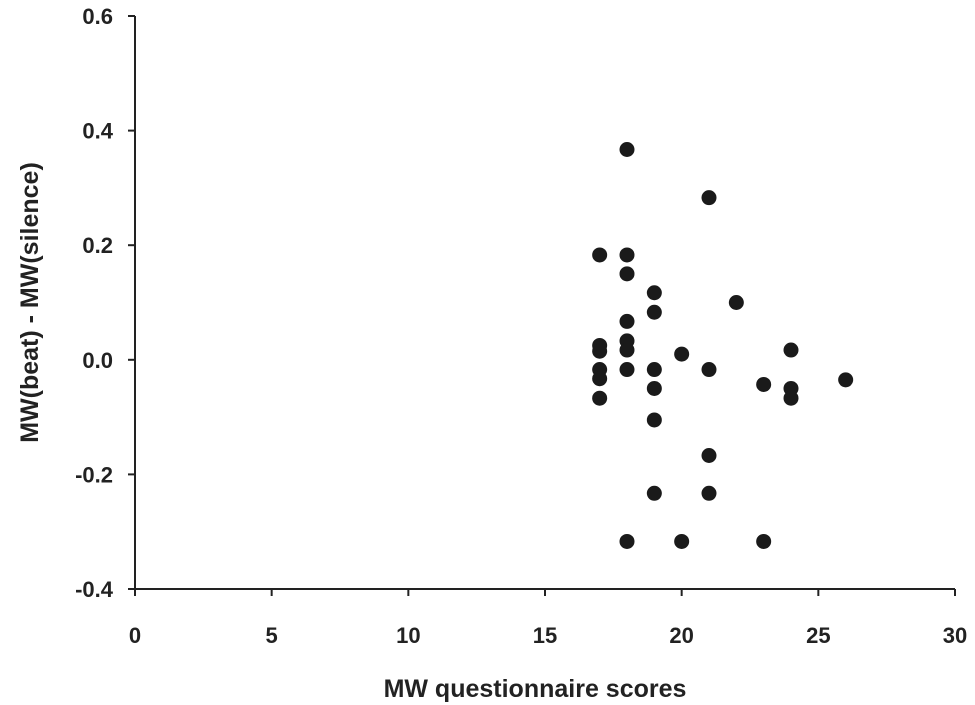 The width and height of the screenshot is (975, 705). What do you see at coordinates (94, 589) in the screenshot?
I see `y-tick-label: -0.4` at bounding box center [94, 589].